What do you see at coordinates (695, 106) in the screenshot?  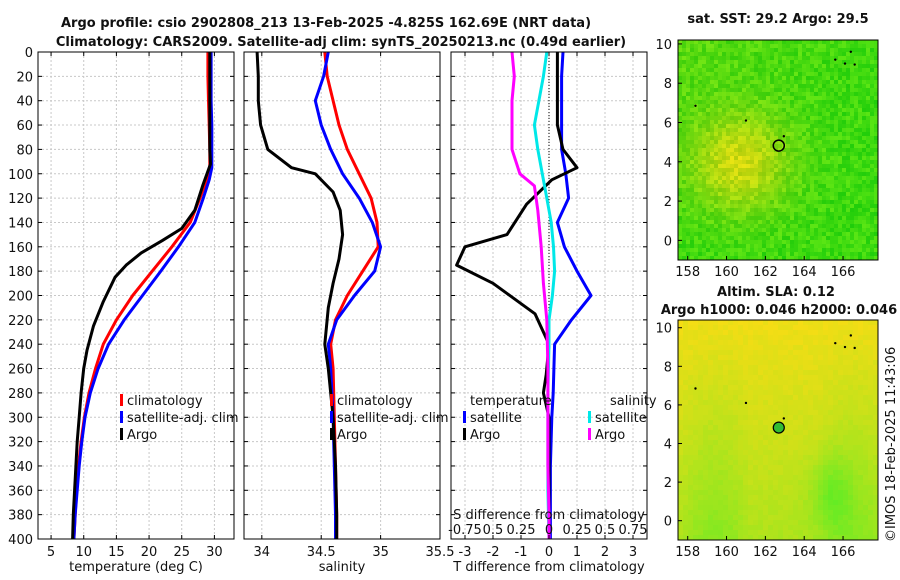 I see `island-dot` at bounding box center [695, 106].